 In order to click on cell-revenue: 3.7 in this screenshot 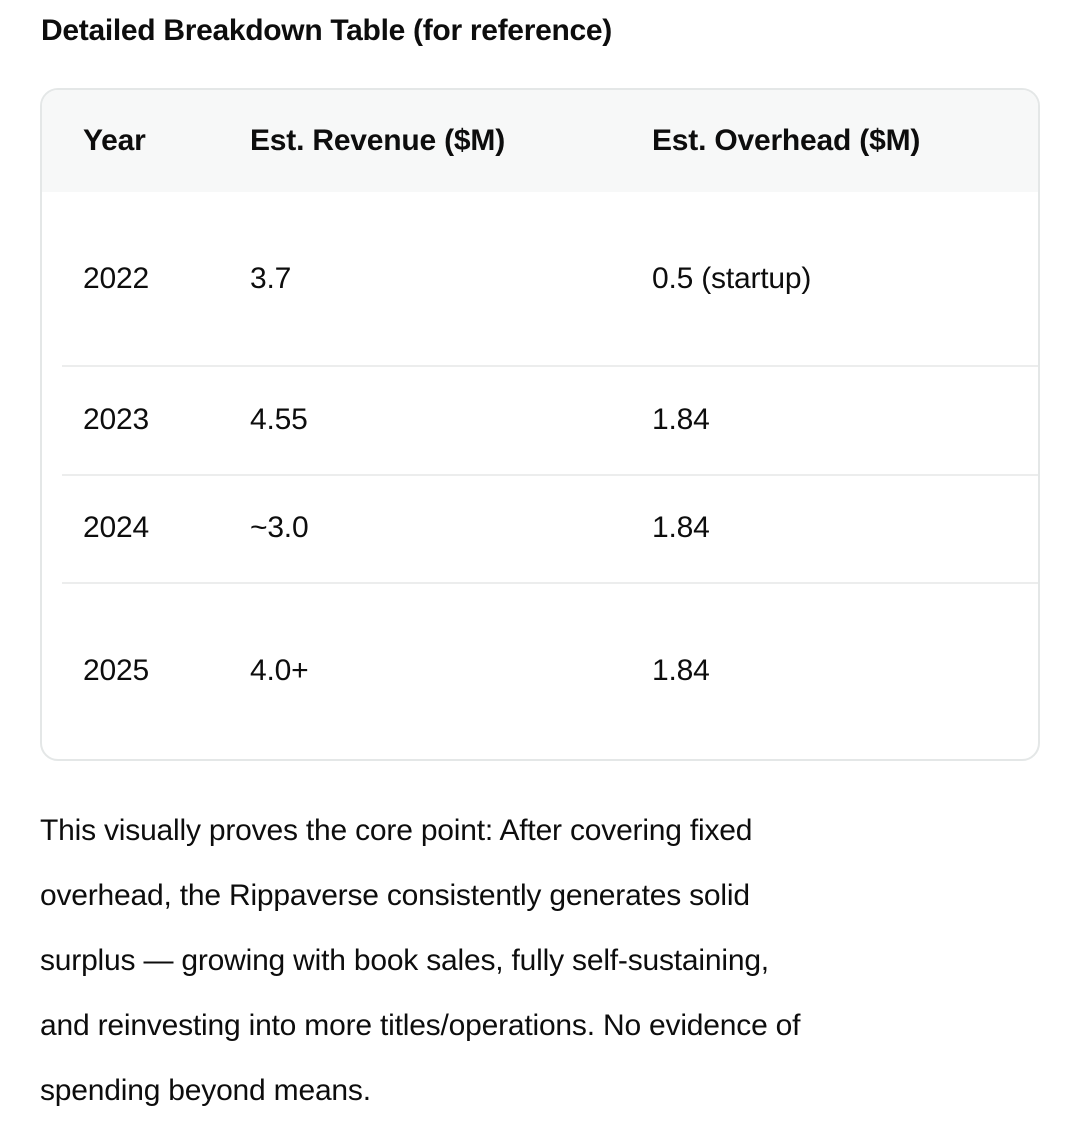, I will do `click(271, 278)`.